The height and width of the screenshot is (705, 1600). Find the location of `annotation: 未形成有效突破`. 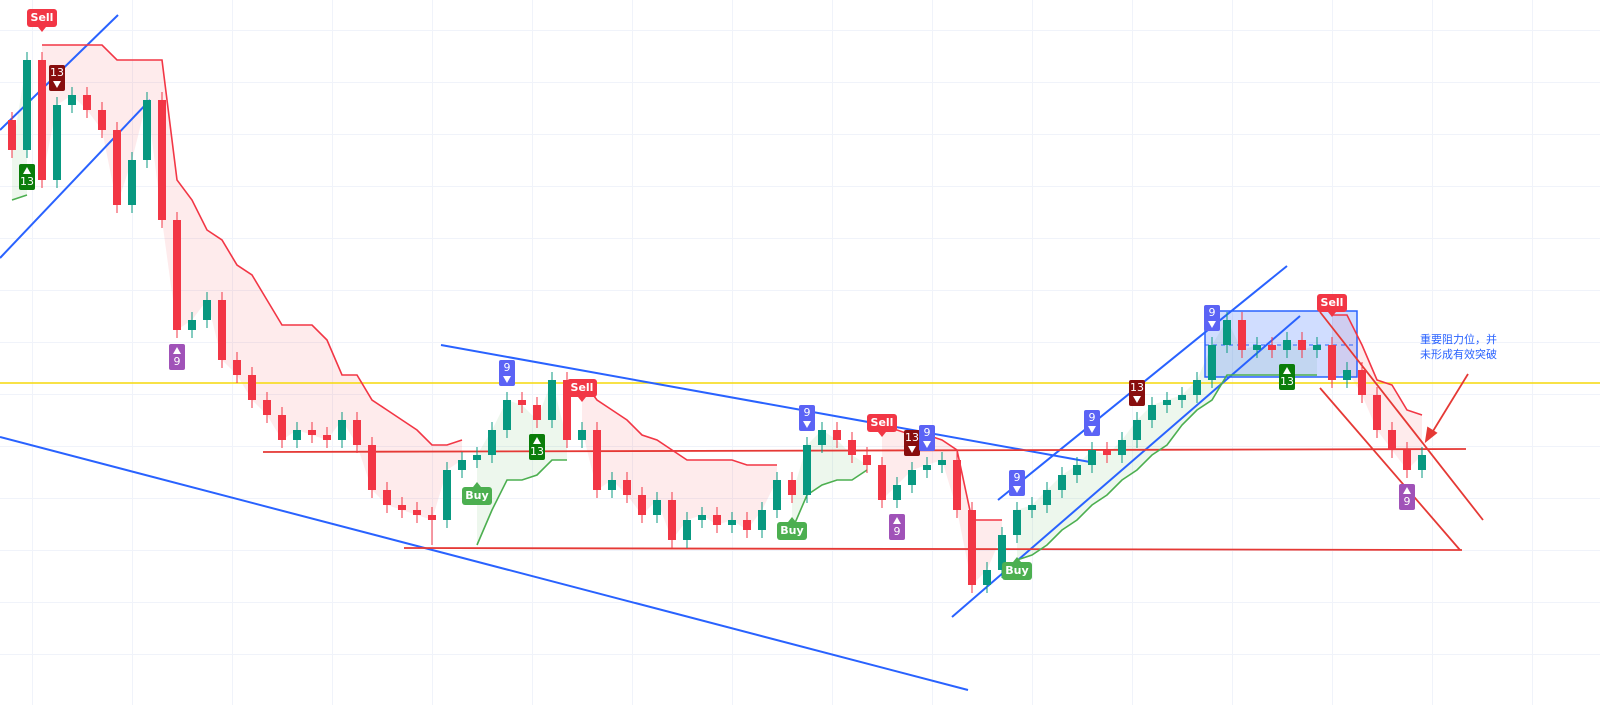

annotation: 未形成有效突破 is located at coordinates (1458, 354).